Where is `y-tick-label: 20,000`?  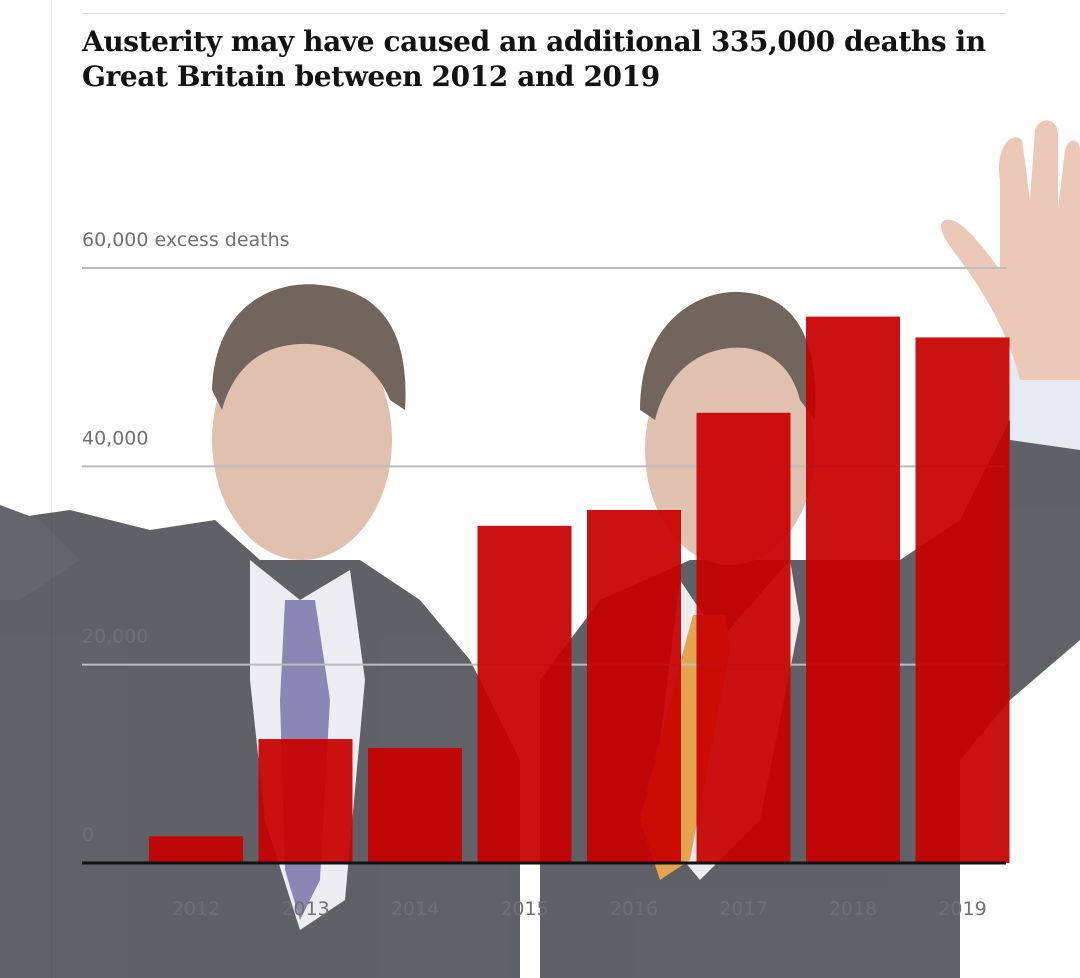
y-tick-label: 20,000 is located at coordinates (115, 637).